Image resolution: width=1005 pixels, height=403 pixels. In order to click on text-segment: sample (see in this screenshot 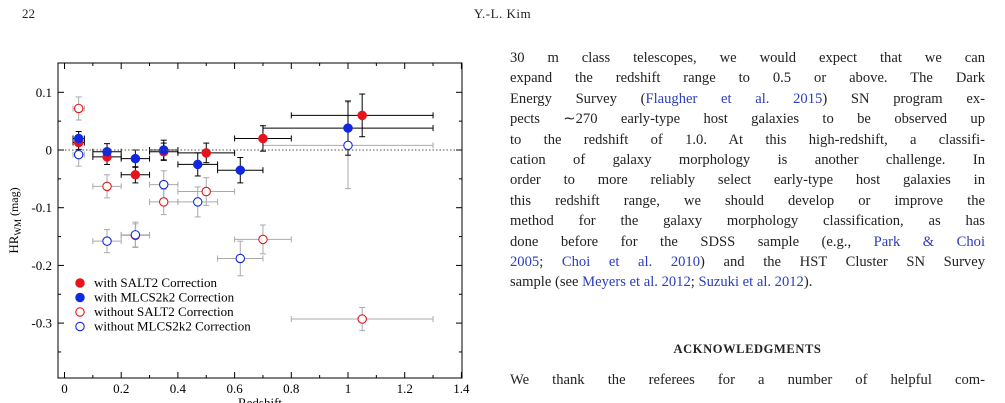, I will do `click(546, 282)`.